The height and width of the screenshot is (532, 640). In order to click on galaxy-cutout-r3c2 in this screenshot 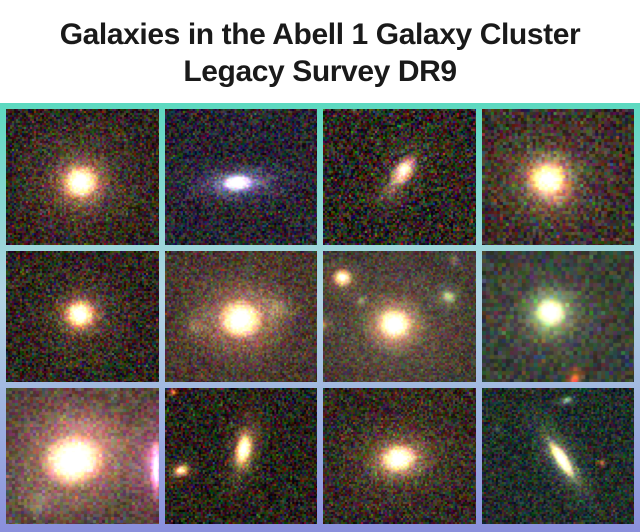, I will do `click(240, 456)`.